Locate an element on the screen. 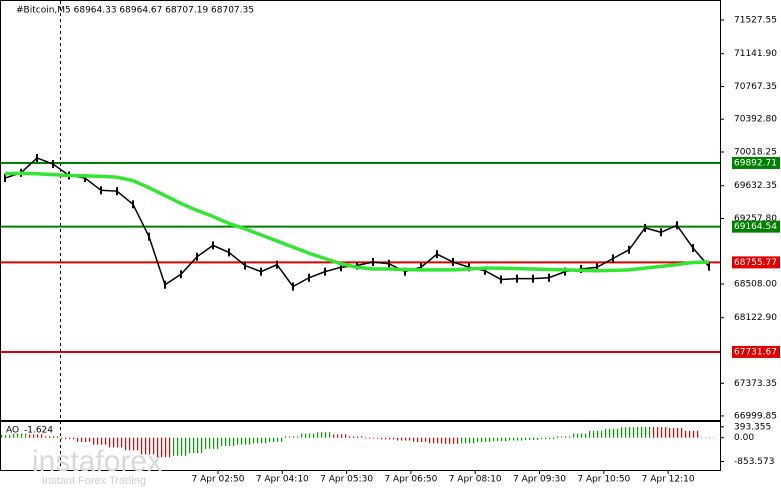 The image size is (781, 489). y-tick-label: 70767.35 is located at coordinates (755, 87).